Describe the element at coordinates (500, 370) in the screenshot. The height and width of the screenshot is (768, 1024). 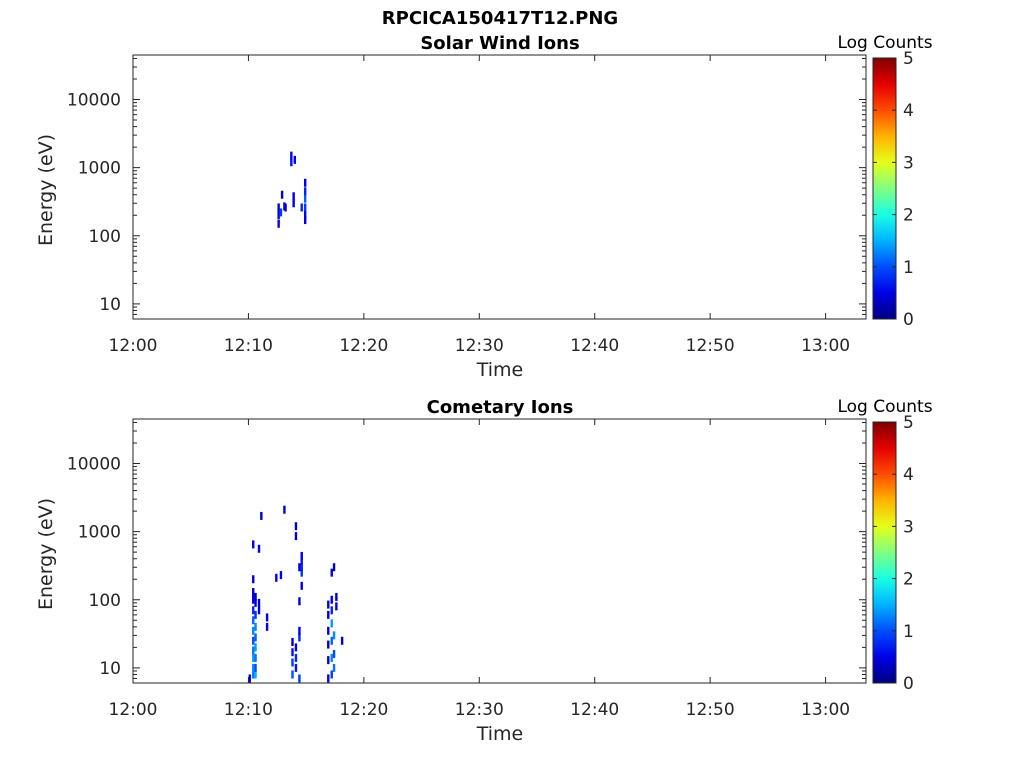
I see `x-axis-label: Time` at that location.